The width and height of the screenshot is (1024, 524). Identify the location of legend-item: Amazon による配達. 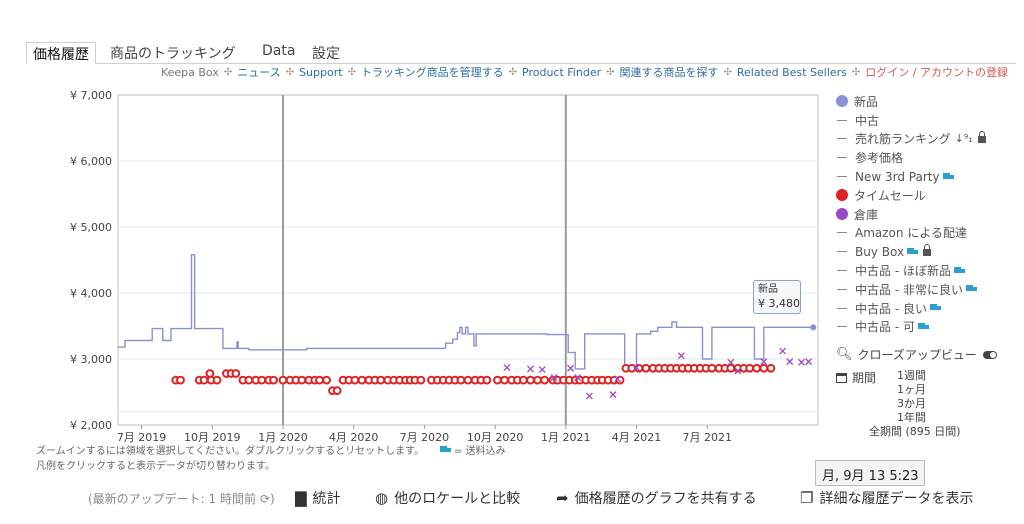
(928, 233).